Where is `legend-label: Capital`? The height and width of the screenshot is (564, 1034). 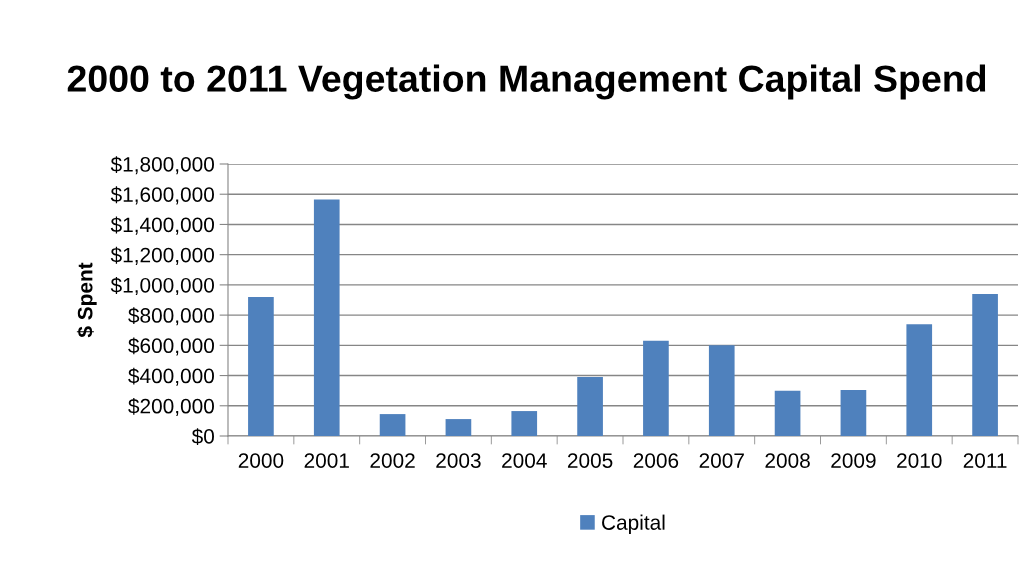
legend-label: Capital is located at coordinates (633, 524).